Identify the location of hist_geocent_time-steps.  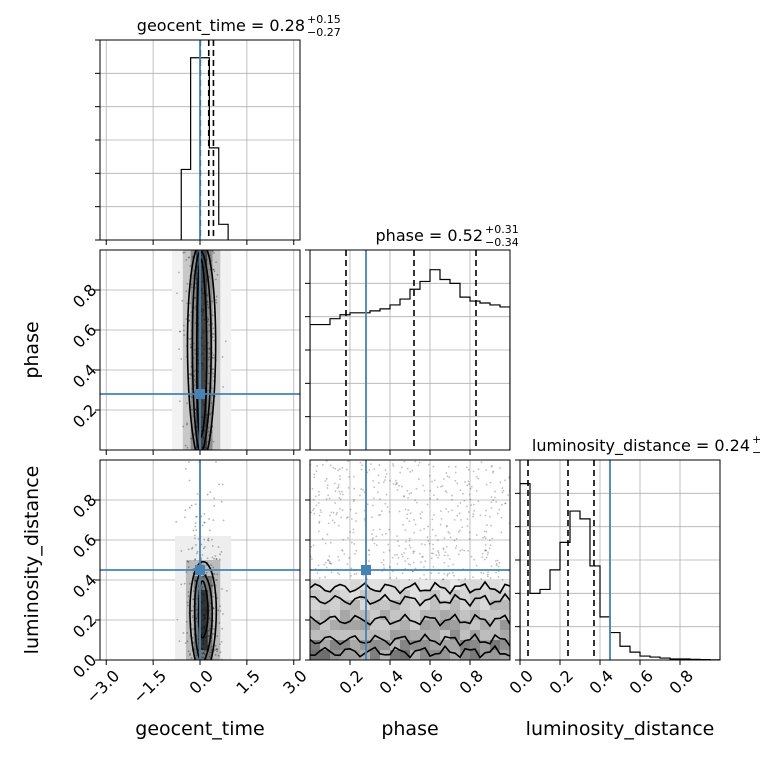
(204, 148).